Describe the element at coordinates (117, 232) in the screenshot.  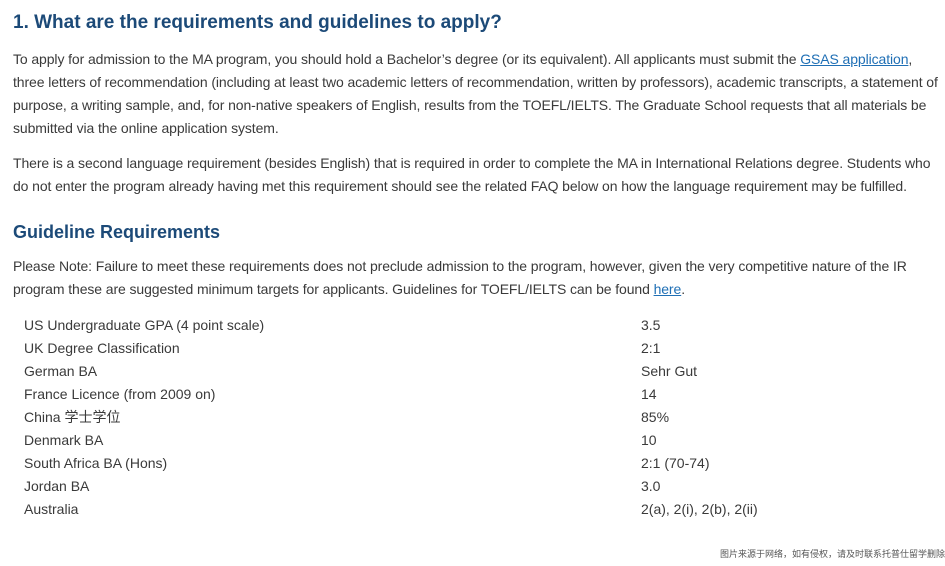
I see `subheading: Guideline Requirements` at that location.